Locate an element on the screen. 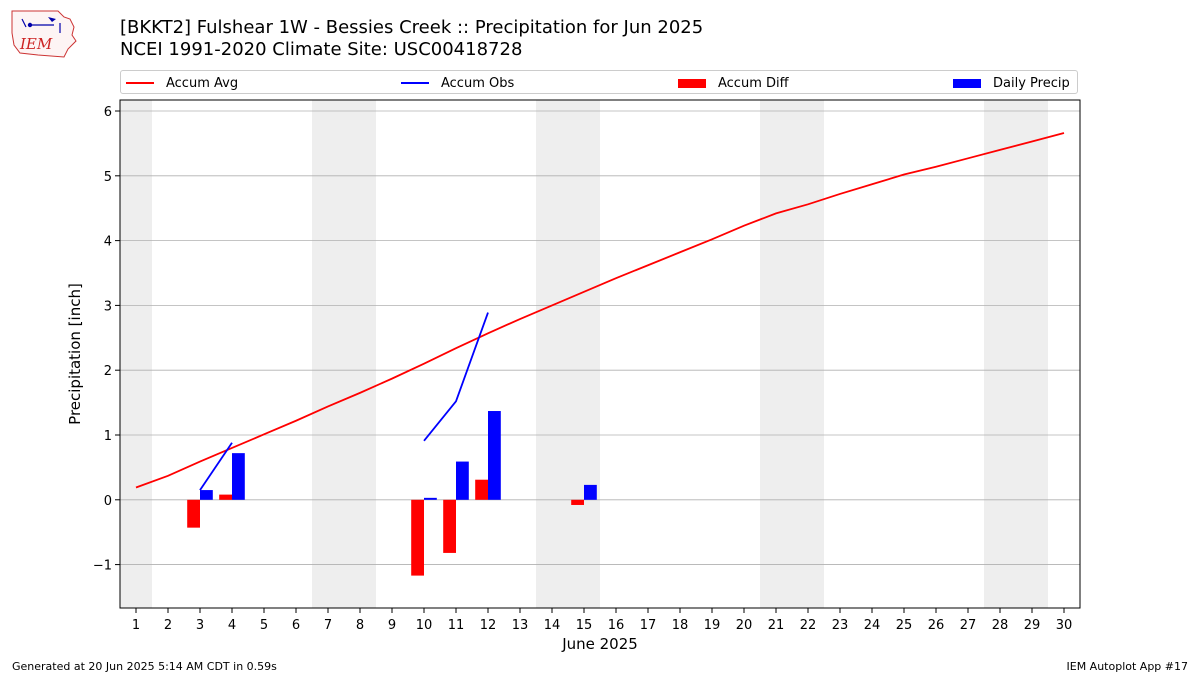 This screenshot has height=675, width=1200. x-tick-label: 22 is located at coordinates (808, 625).